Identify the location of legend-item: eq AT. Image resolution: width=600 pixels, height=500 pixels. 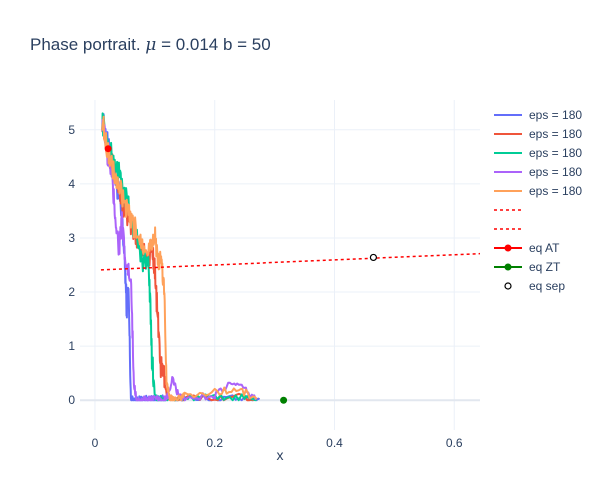
(527, 248).